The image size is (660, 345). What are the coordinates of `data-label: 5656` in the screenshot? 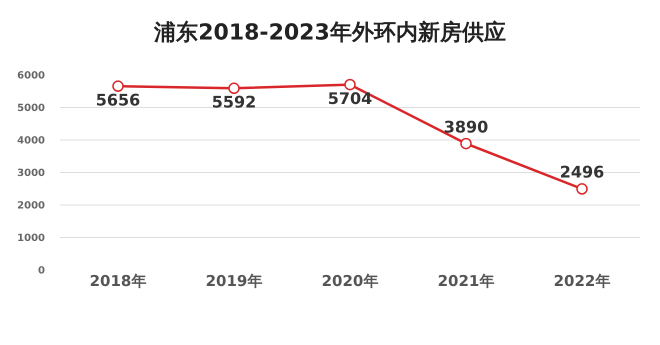 It's located at (118, 100).